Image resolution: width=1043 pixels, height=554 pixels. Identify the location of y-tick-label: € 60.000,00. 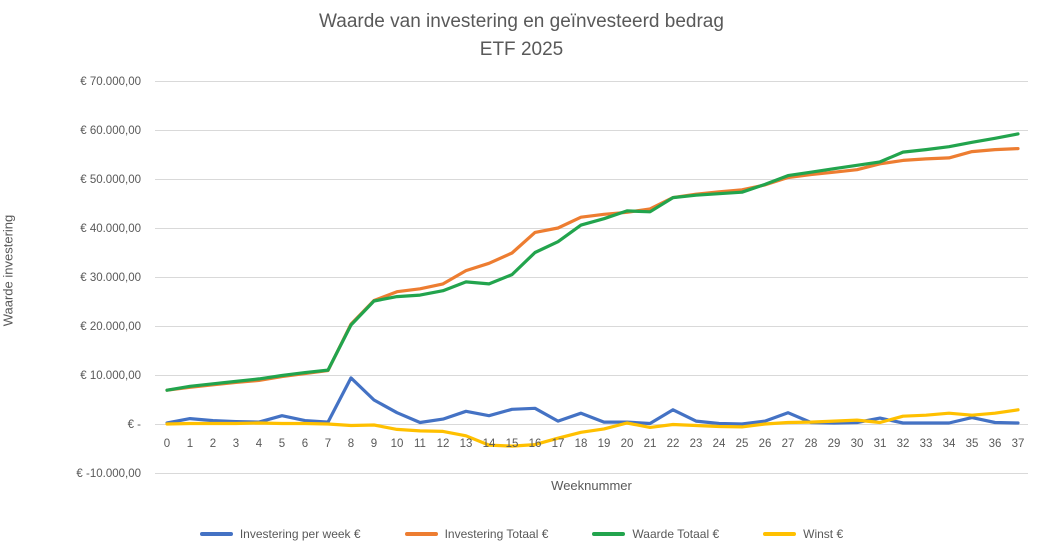
(110, 130).